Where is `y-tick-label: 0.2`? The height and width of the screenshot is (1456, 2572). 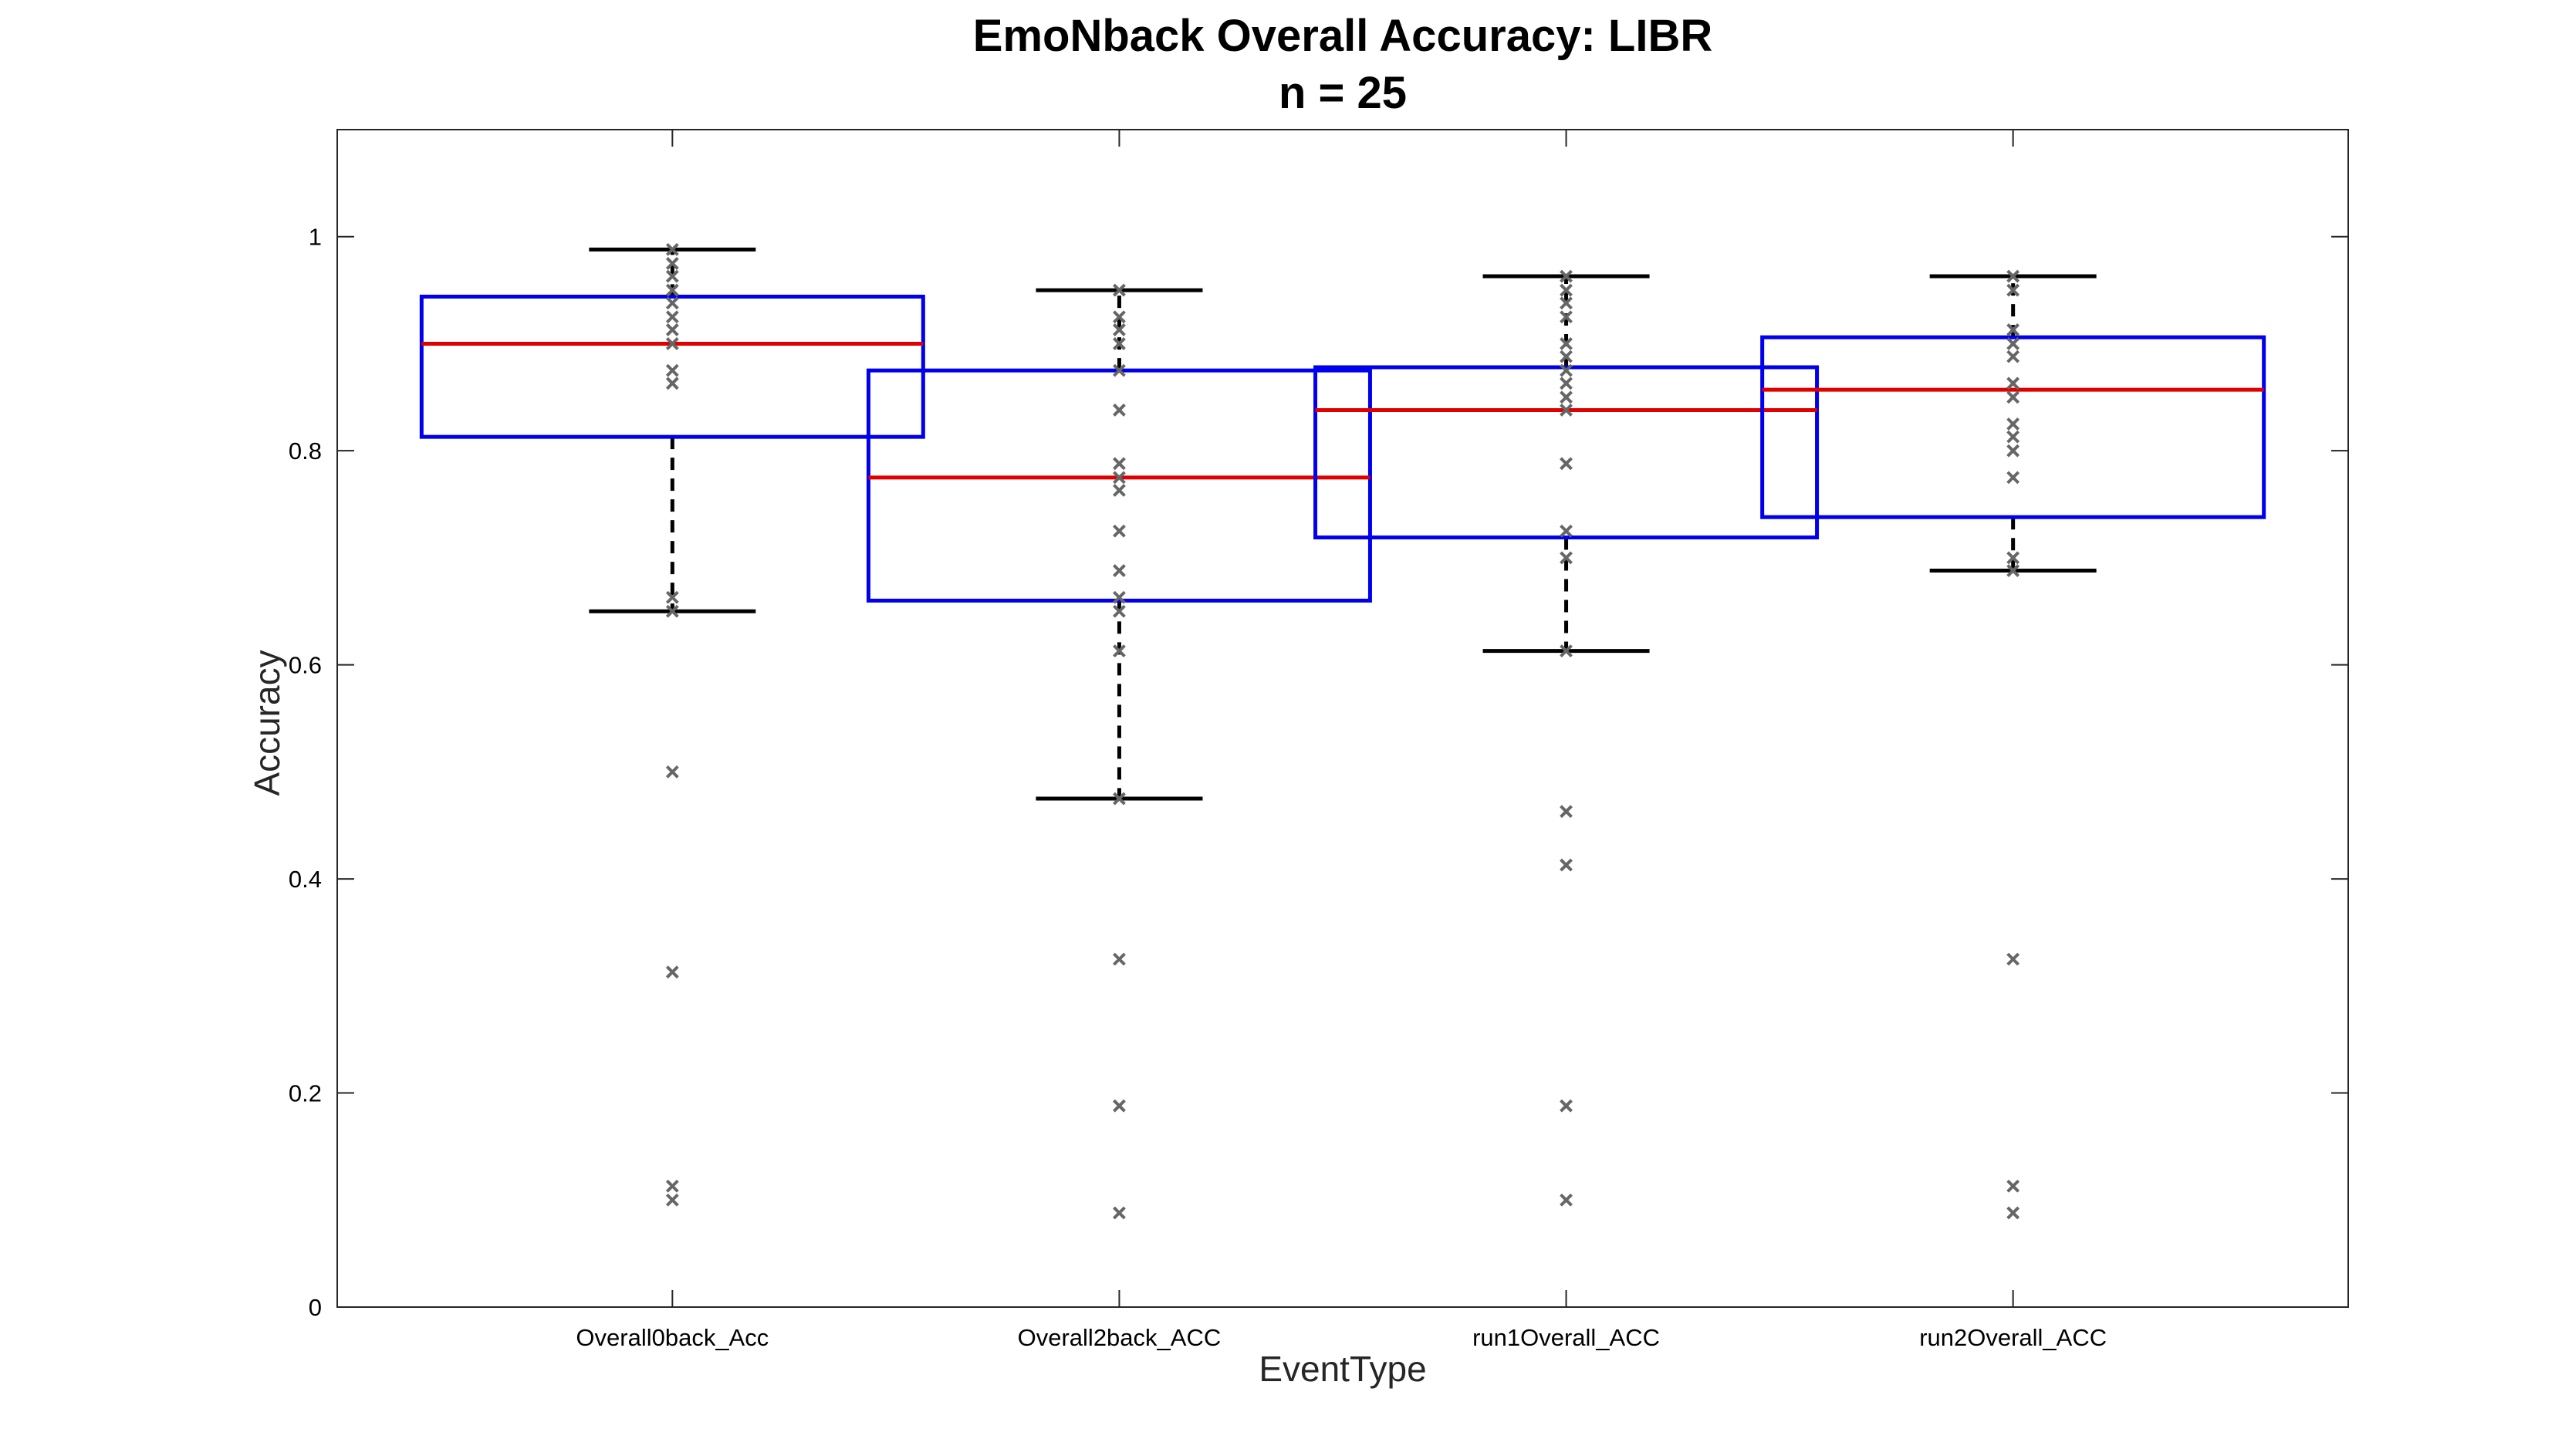 y-tick-label: 0.2 is located at coordinates (305, 1093).